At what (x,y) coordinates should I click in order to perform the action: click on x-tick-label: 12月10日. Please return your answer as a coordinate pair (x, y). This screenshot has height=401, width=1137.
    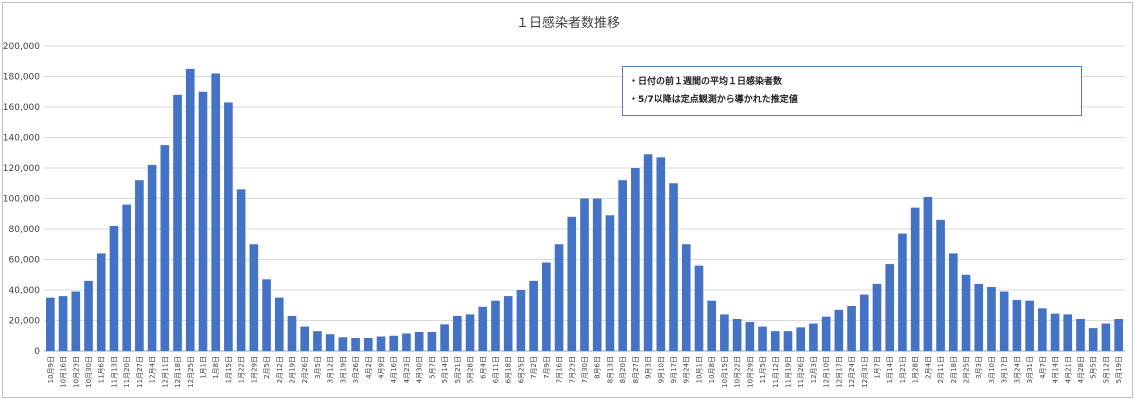
    Looking at the image, I should click on (827, 372).